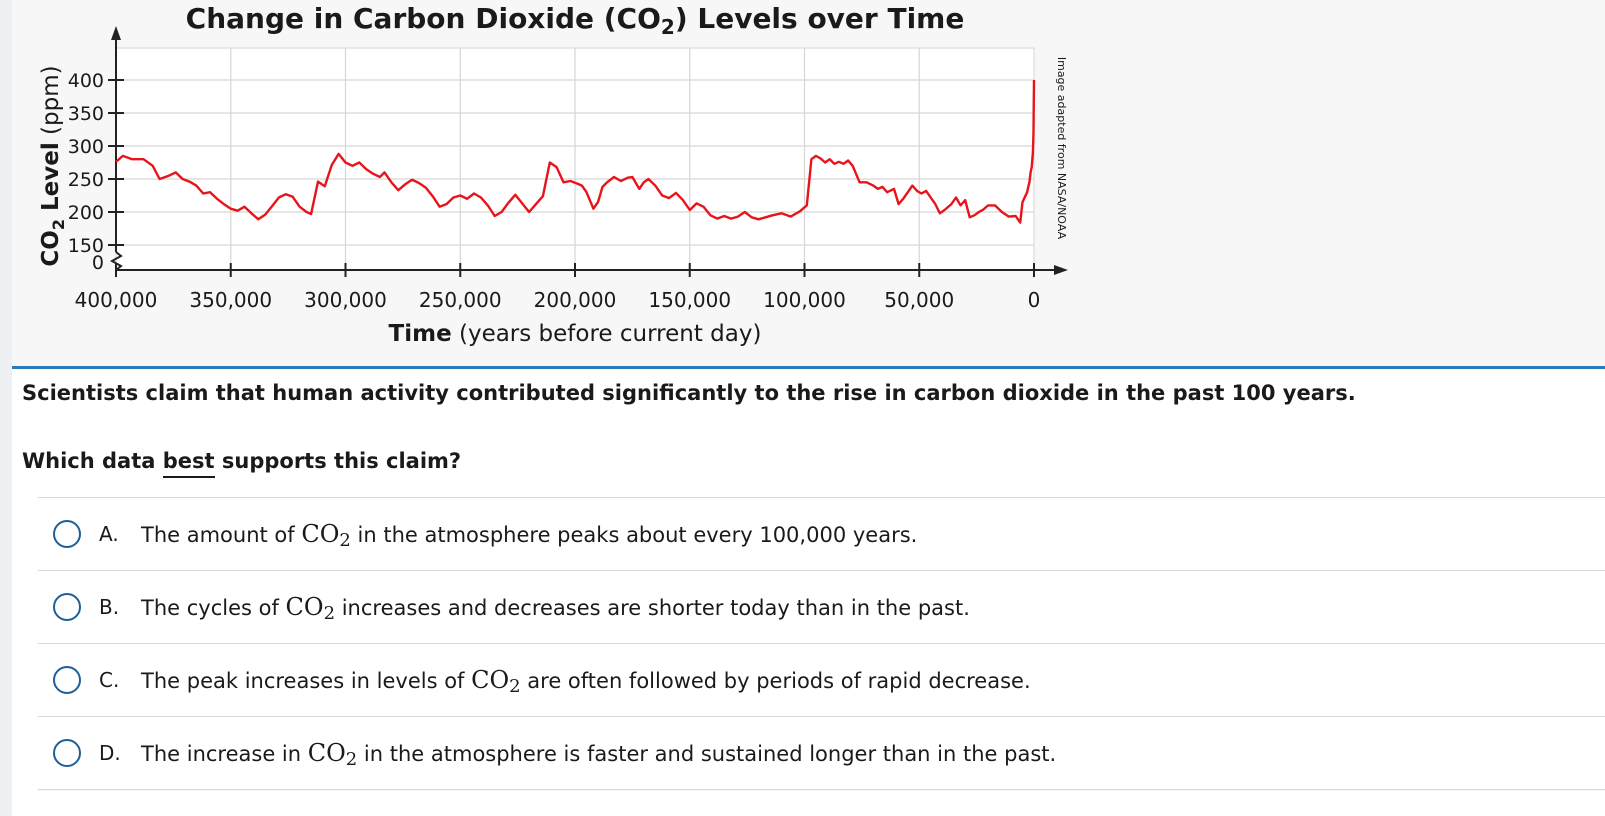  I want to click on x-tick-label: 300,000, so click(345, 300).